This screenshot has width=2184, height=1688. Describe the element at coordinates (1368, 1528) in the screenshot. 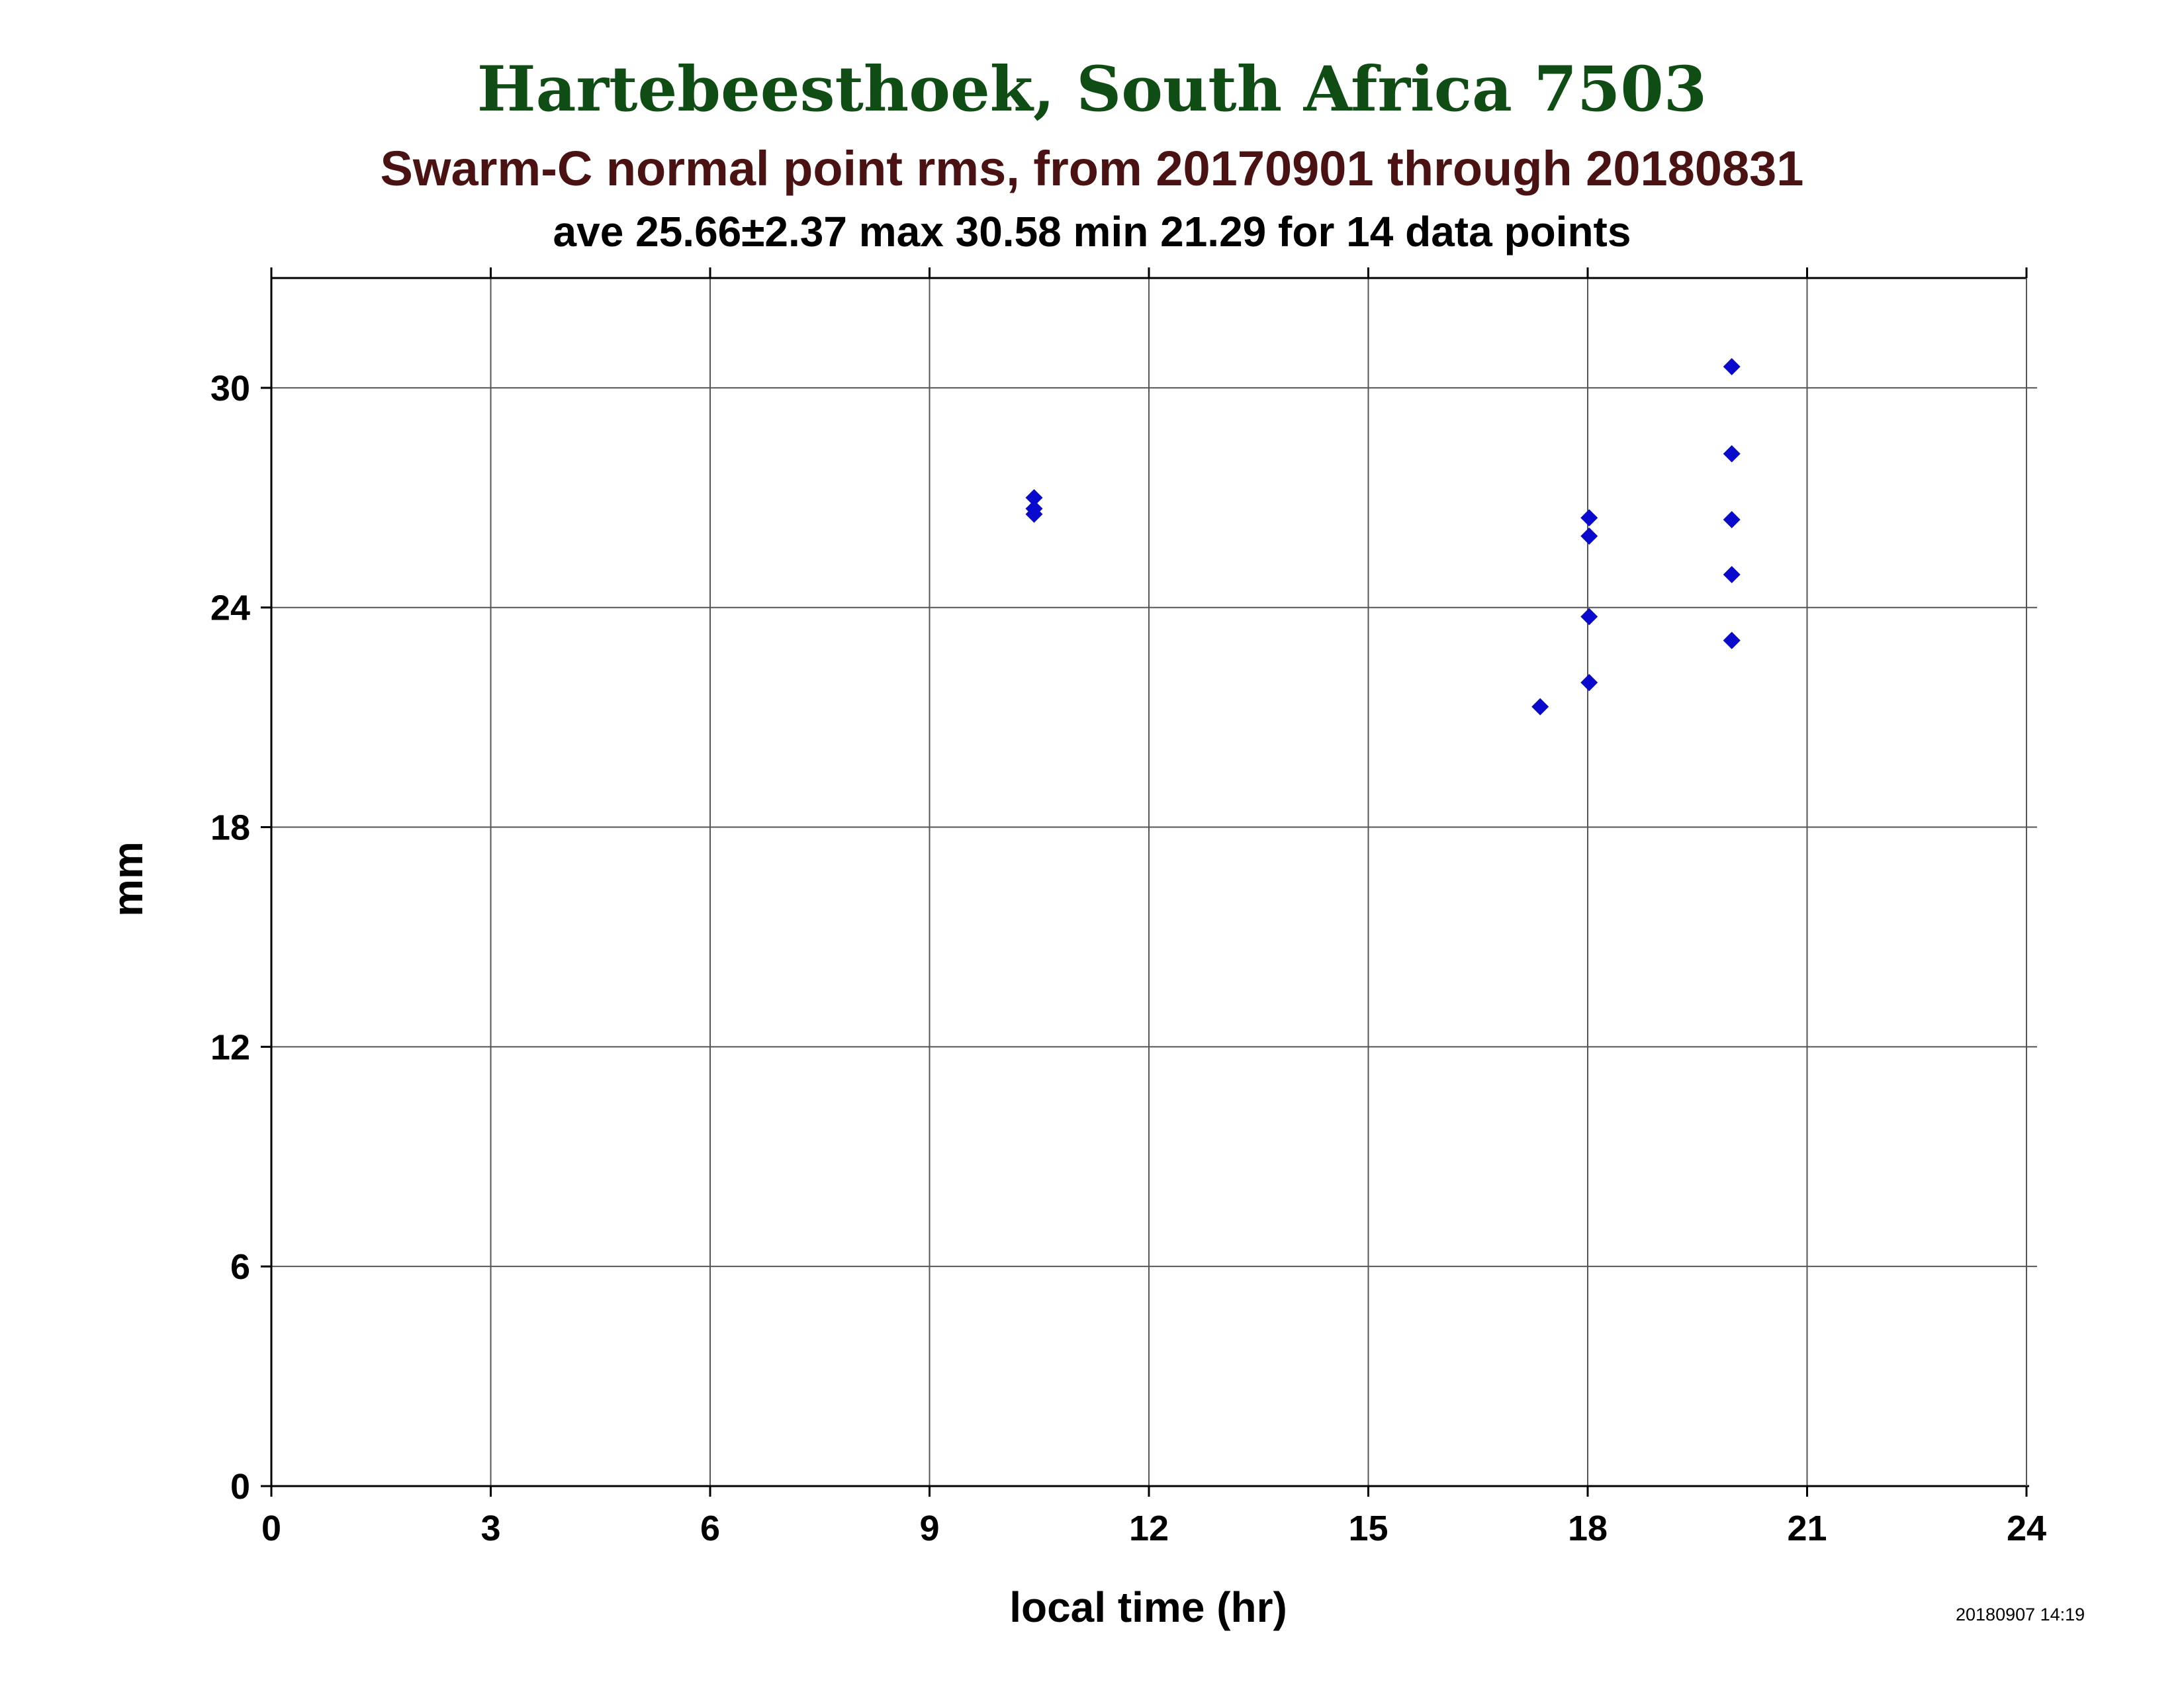

I see `x-tick-label: 15` at that location.